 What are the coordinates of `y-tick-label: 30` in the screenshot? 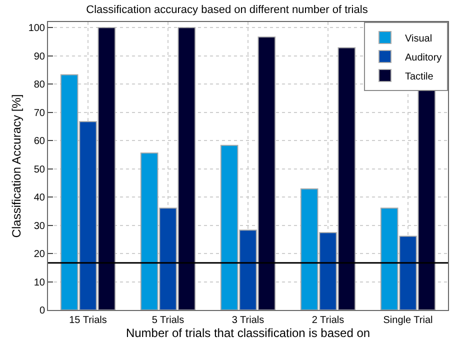 It's located at (40, 226).